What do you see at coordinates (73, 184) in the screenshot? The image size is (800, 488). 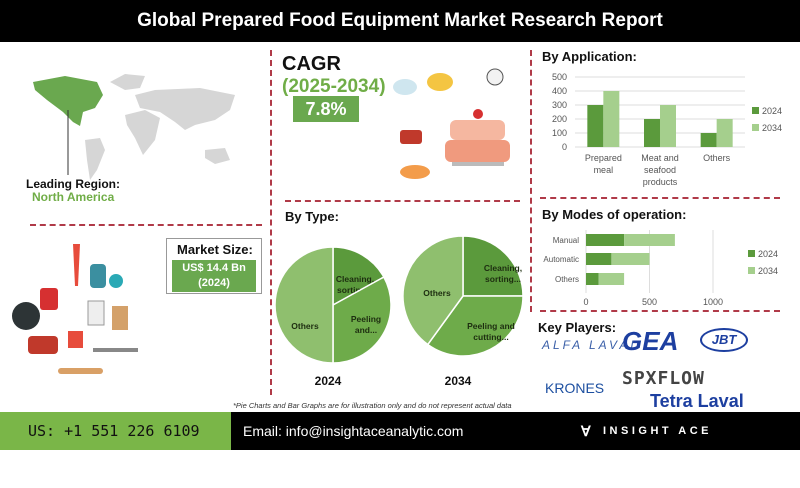 I see `leading-region-label: Leading Region:` at bounding box center [73, 184].